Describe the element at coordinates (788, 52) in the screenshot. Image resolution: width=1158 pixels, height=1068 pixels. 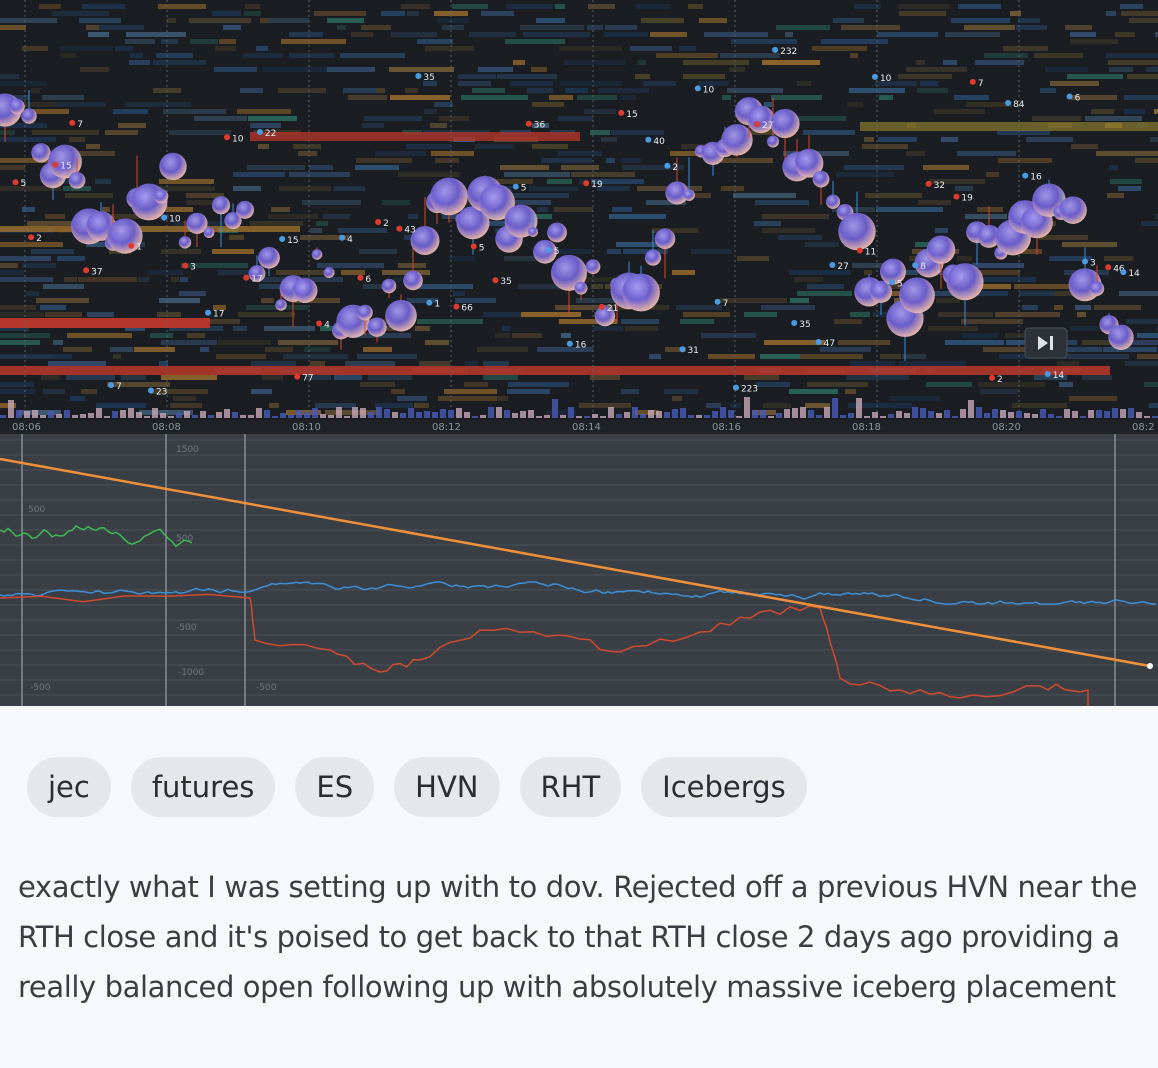
I see `marker-label: 232` at that location.